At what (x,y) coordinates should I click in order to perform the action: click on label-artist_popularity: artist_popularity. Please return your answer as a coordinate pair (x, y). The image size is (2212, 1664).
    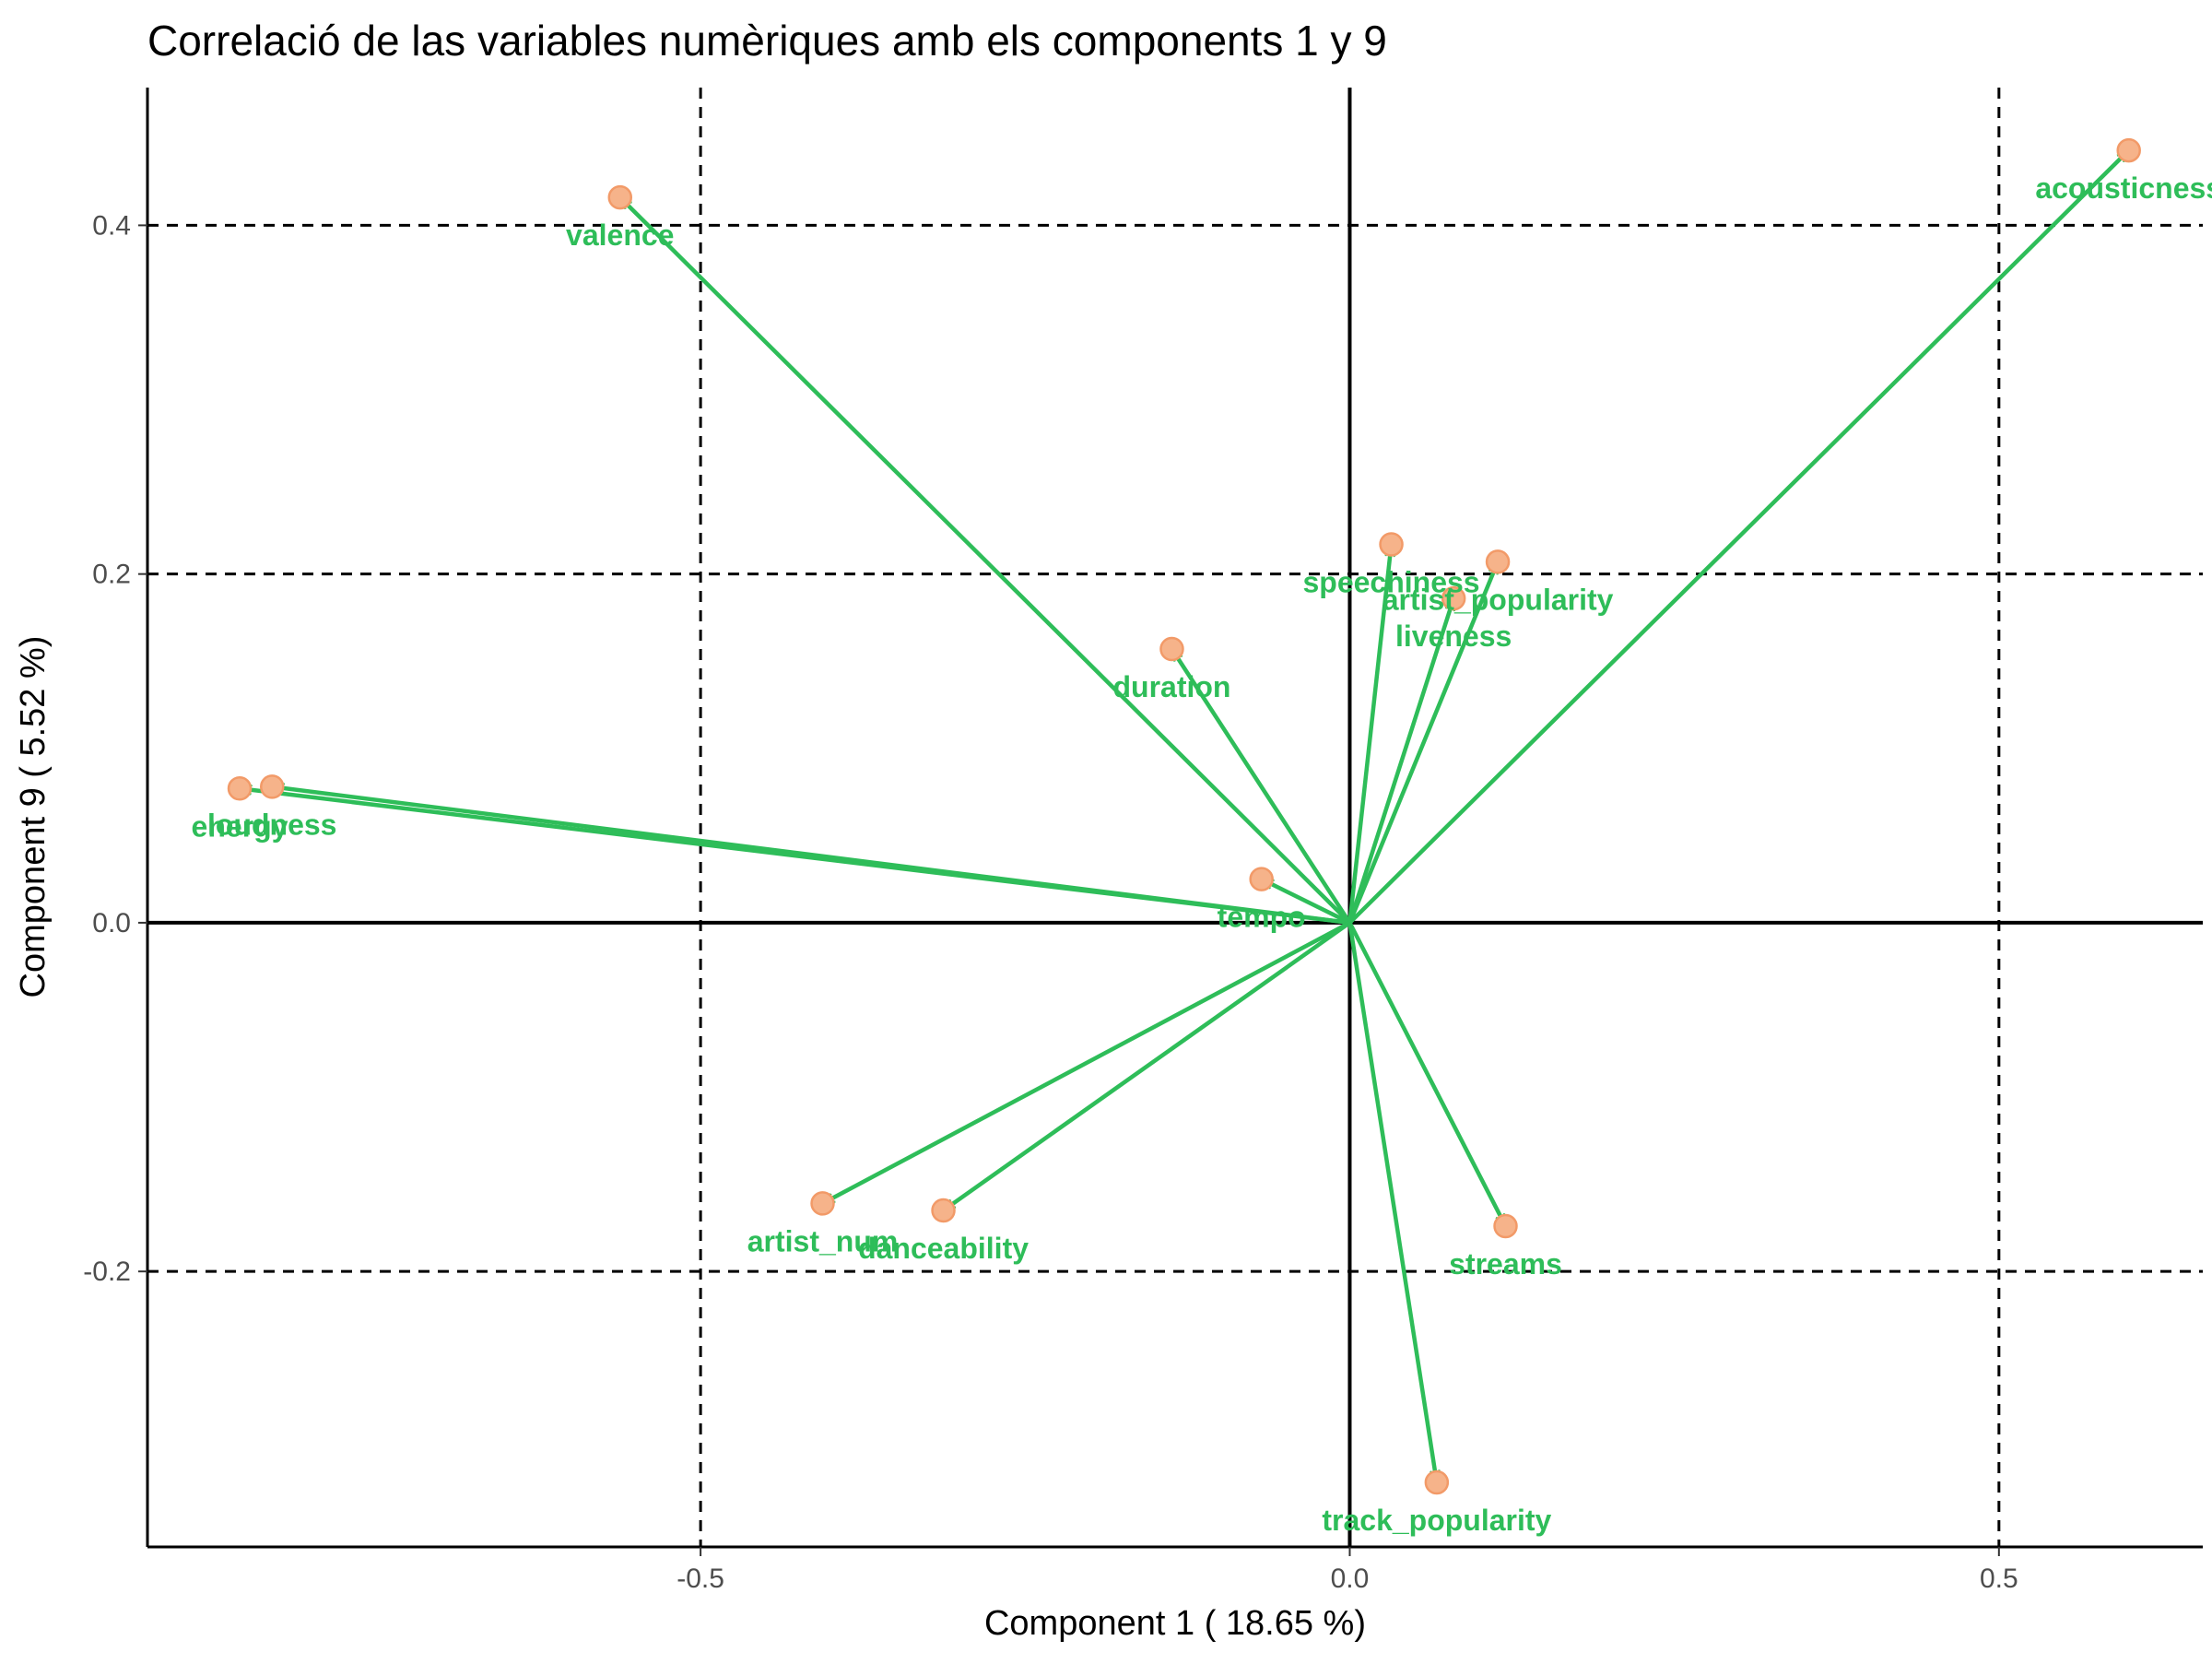
    Looking at the image, I should click on (1498, 599).